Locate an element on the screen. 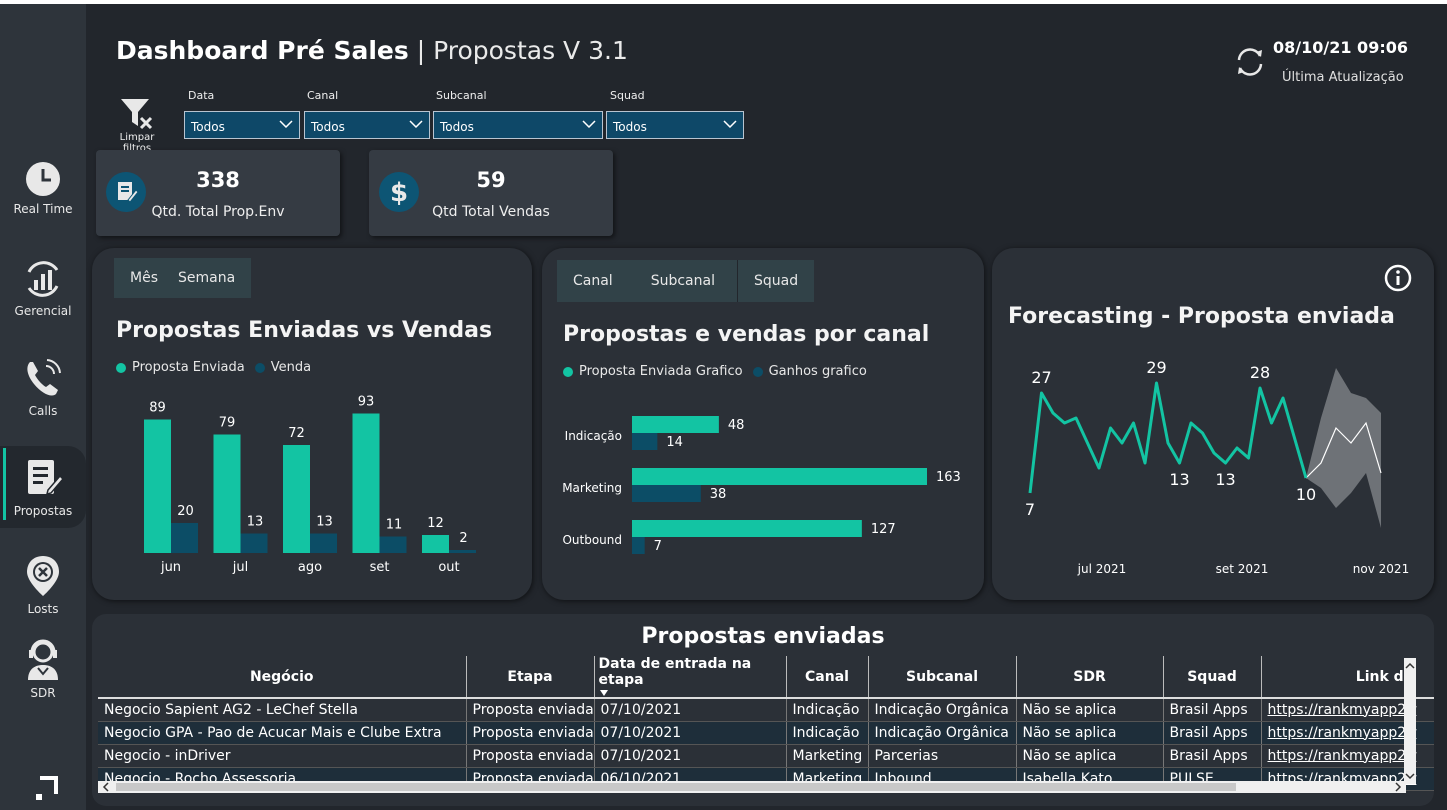 The height and width of the screenshot is (810, 1447). data-label: 48 is located at coordinates (736, 425).